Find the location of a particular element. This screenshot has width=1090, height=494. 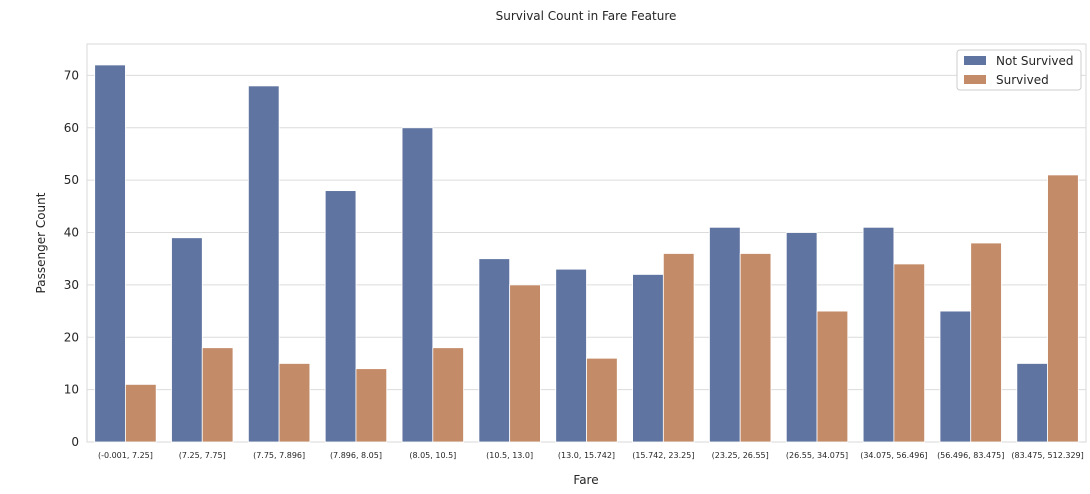

chart-title: Survival Count in Fare Feature is located at coordinates (586, 16).